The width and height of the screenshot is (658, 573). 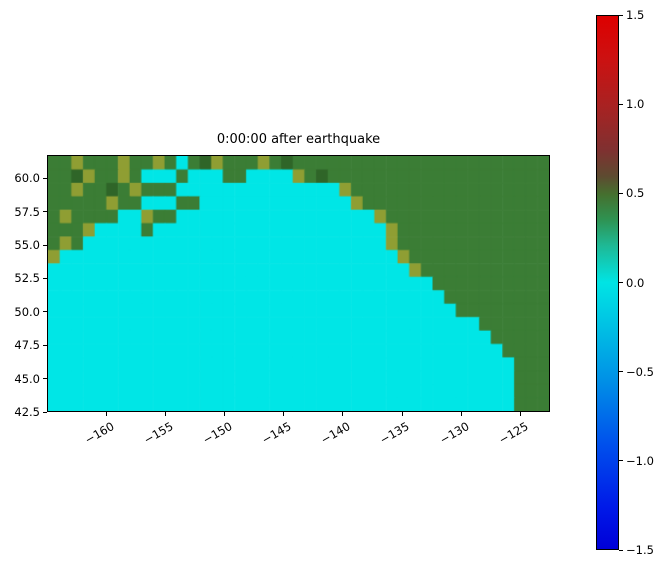 I want to click on colorbar-tick-label: 1.0, so click(x=635, y=104).